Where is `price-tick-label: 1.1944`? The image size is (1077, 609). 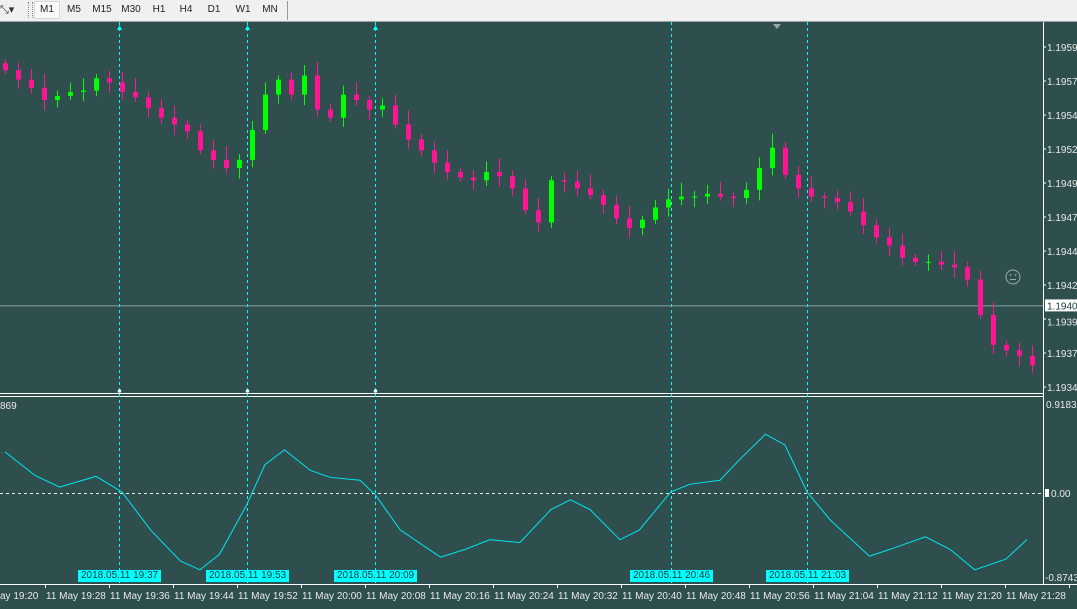 price-tick-label: 1.1944 is located at coordinates (1062, 252).